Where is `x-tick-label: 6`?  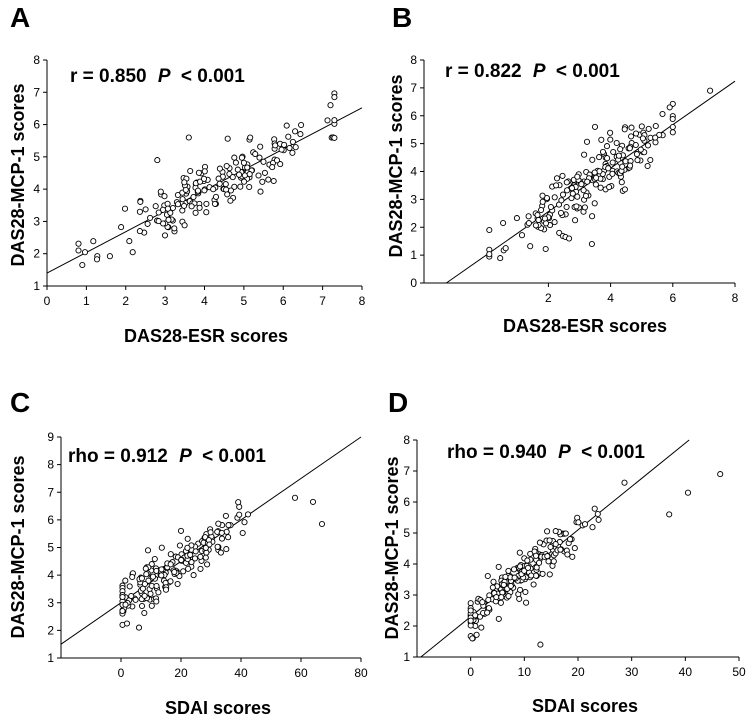
x-tick-label: 6 is located at coordinates (672, 298).